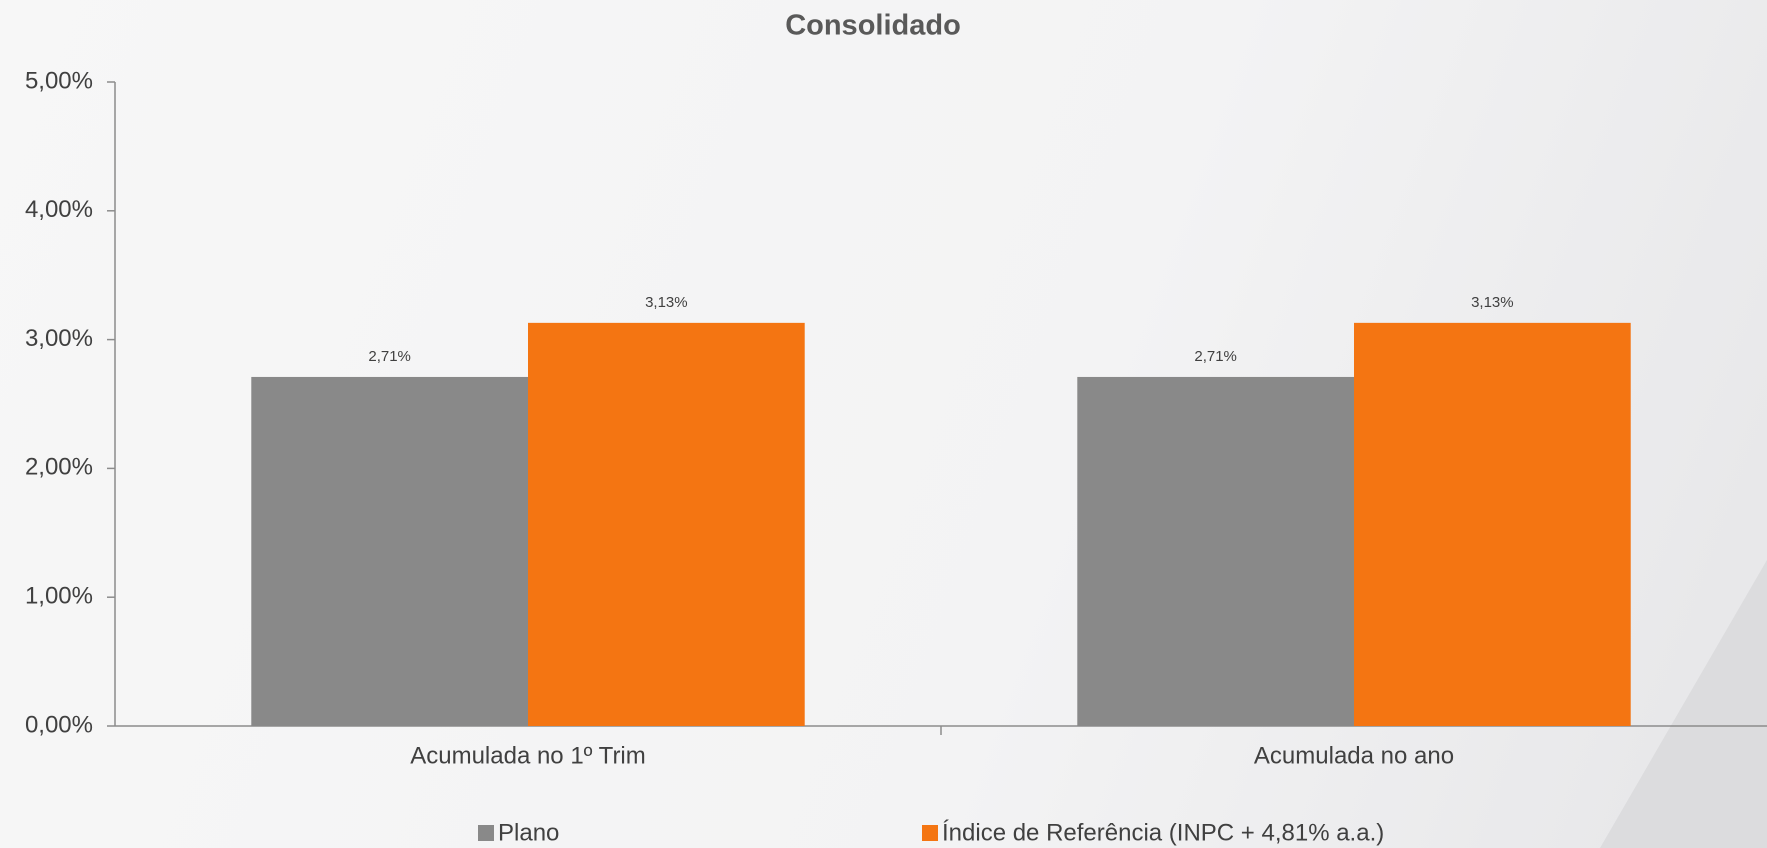  I want to click on y-tick-label: 2,00%, so click(59, 467).